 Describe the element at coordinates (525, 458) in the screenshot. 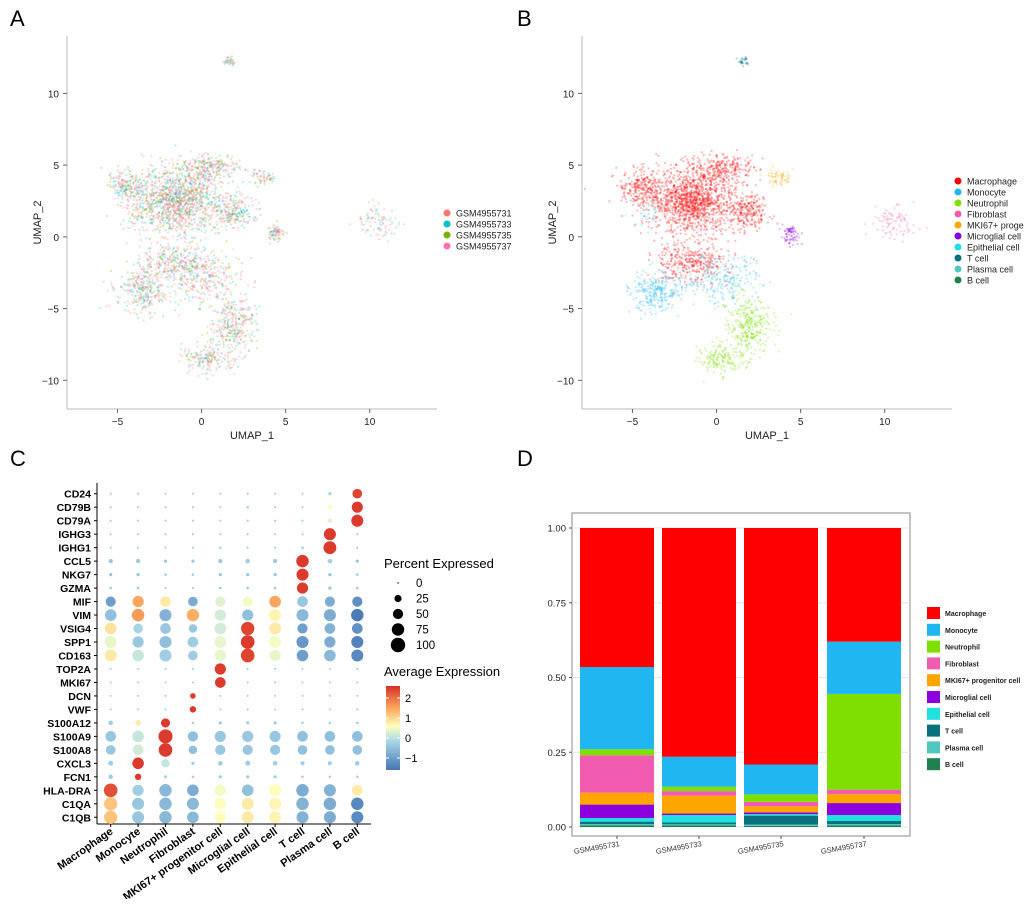

I see `panel-label-d: D` at that location.